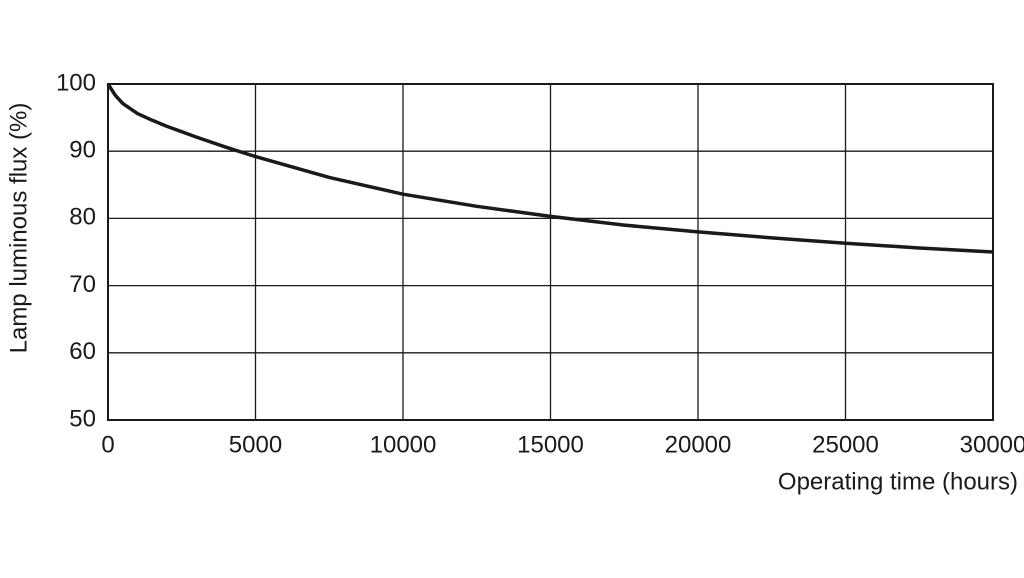  Describe the element at coordinates (255, 444) in the screenshot. I see `x-tick-label: 5000` at that location.